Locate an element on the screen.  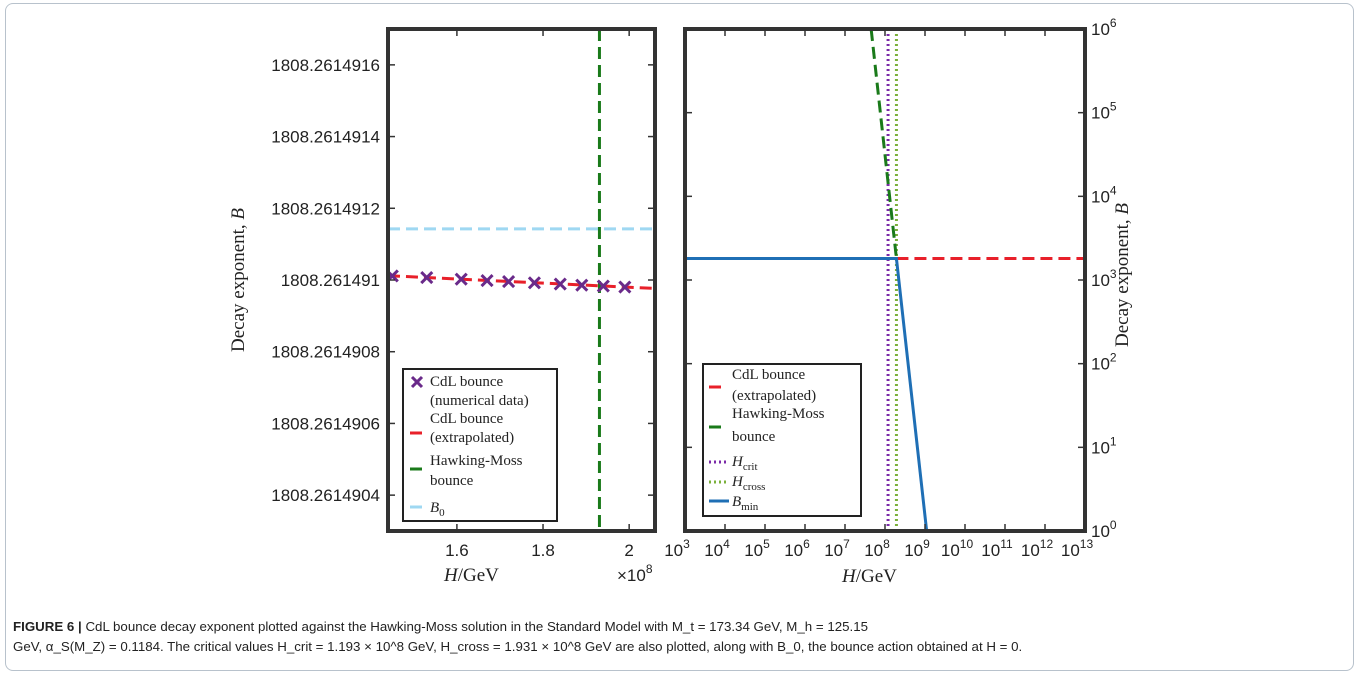
y-tick-label: 1808.2614916 is located at coordinates (325, 65).